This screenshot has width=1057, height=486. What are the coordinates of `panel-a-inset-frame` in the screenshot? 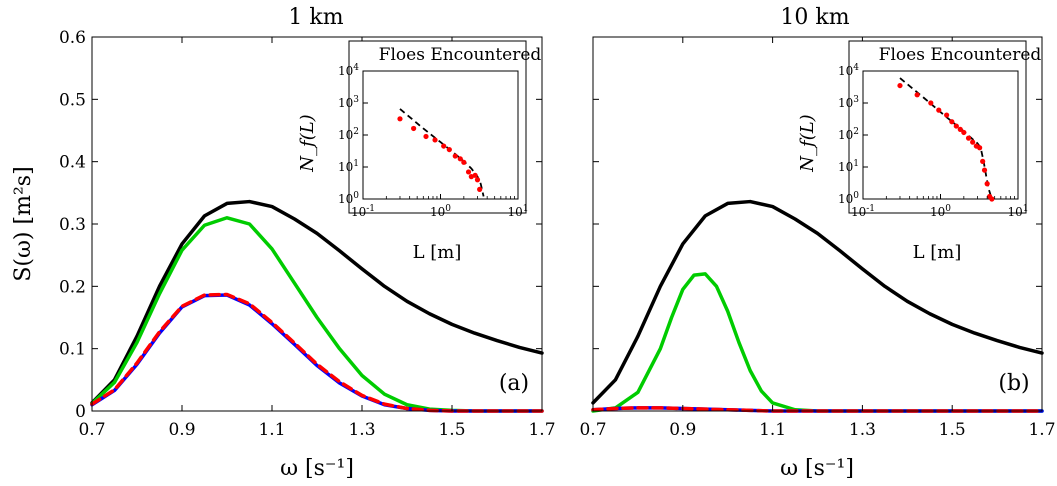 It's located at (437, 127).